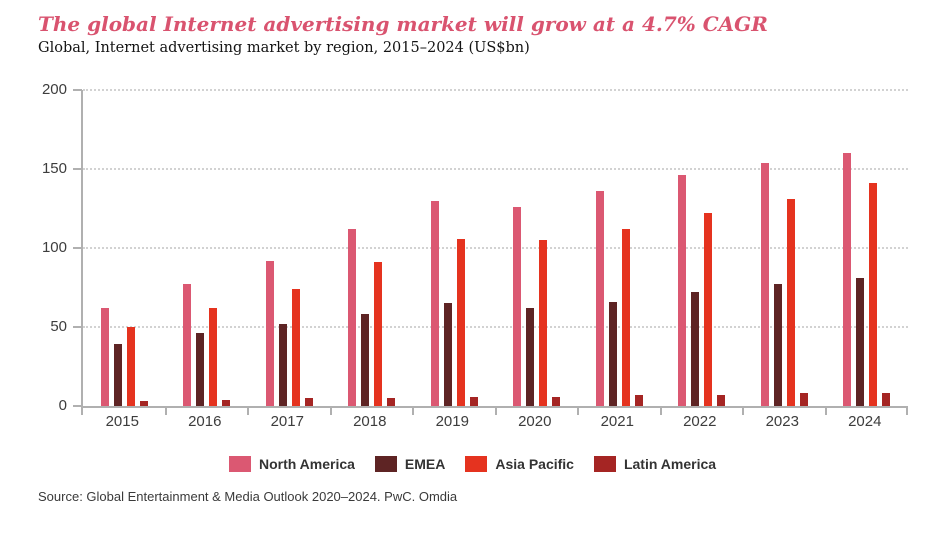 This screenshot has width=945, height=533. What do you see at coordinates (743, 411) in the screenshot?
I see `x-tick-2023` at bounding box center [743, 411].